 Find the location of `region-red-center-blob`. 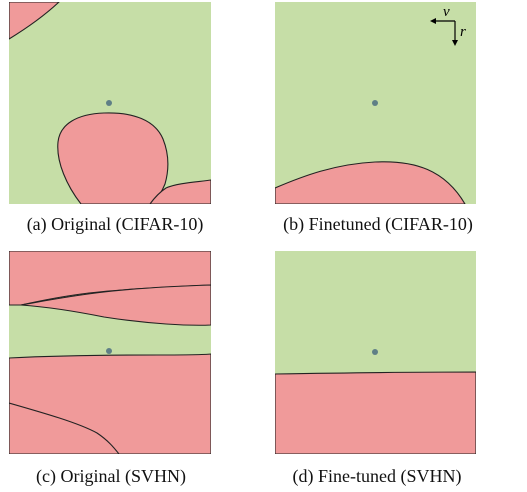

region-red-center-blob is located at coordinates (113, 158).